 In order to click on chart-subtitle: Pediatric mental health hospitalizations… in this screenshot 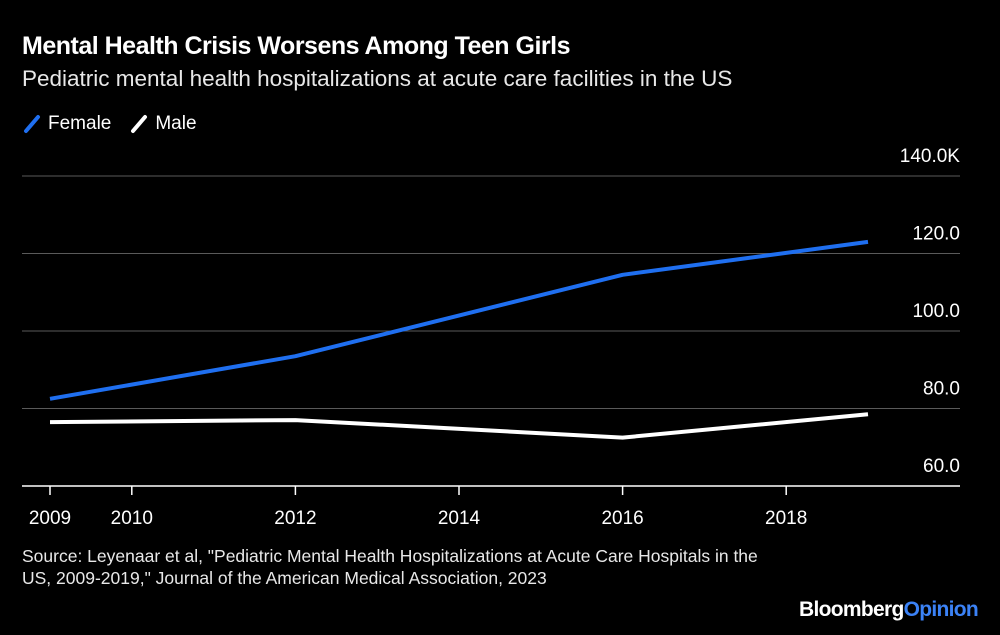, I will do `click(377, 78)`.